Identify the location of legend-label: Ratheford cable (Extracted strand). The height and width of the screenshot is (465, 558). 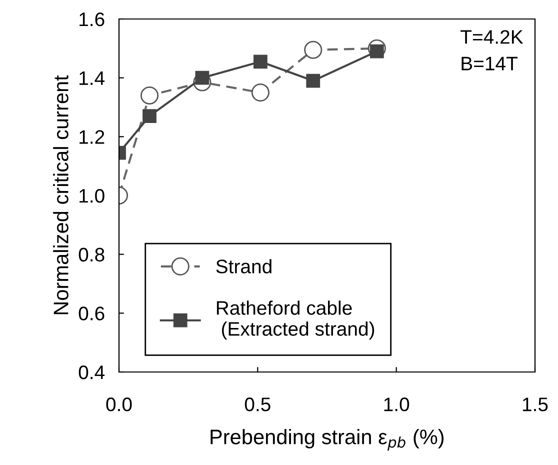
(295, 320).